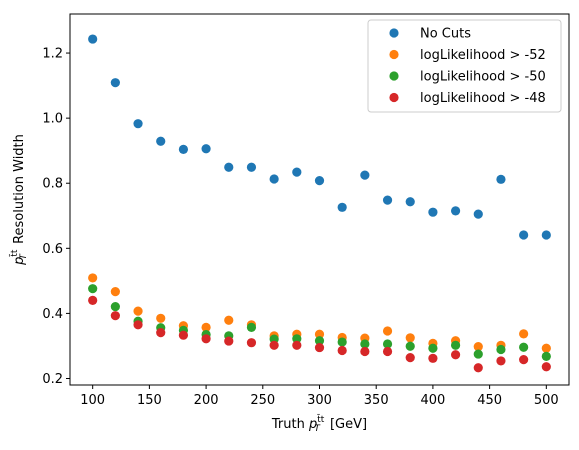 Image resolution: width=579 pixels, height=450 pixels. I want to click on series-3-points, so click(319, 334).